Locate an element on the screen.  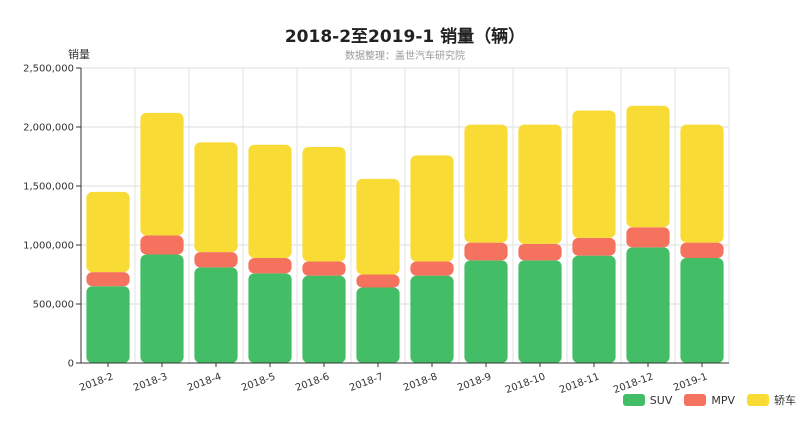
chart-title: 2018-2至2019-1 销量（辆） is located at coordinates (405, 37).